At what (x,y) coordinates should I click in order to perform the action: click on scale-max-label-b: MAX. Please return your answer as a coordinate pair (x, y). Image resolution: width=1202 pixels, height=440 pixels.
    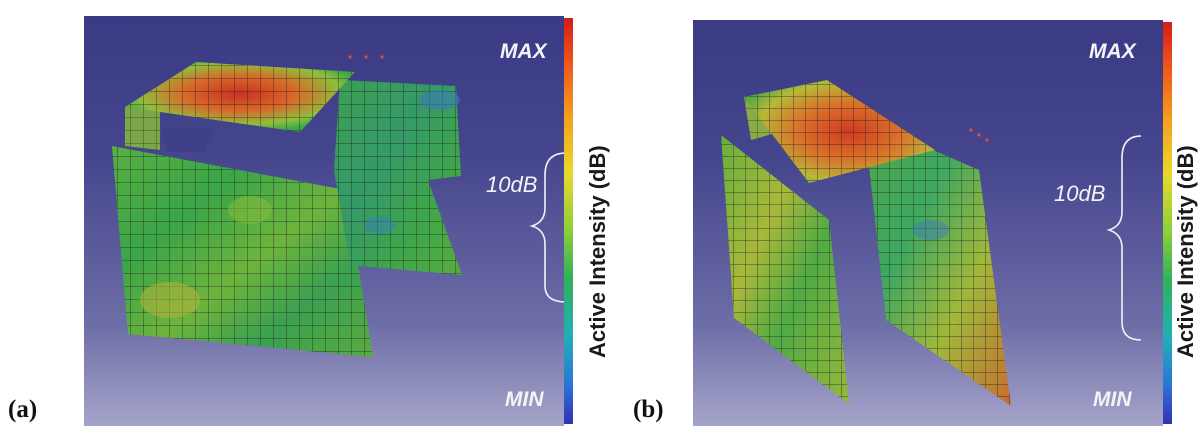
    Looking at the image, I should click on (1112, 51).